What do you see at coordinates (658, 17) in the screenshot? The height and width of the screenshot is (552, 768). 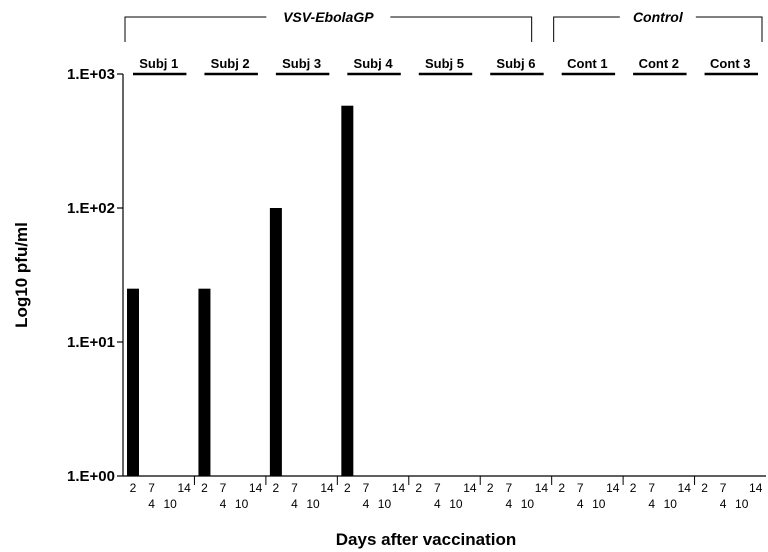 I see `group-label: Control` at bounding box center [658, 17].